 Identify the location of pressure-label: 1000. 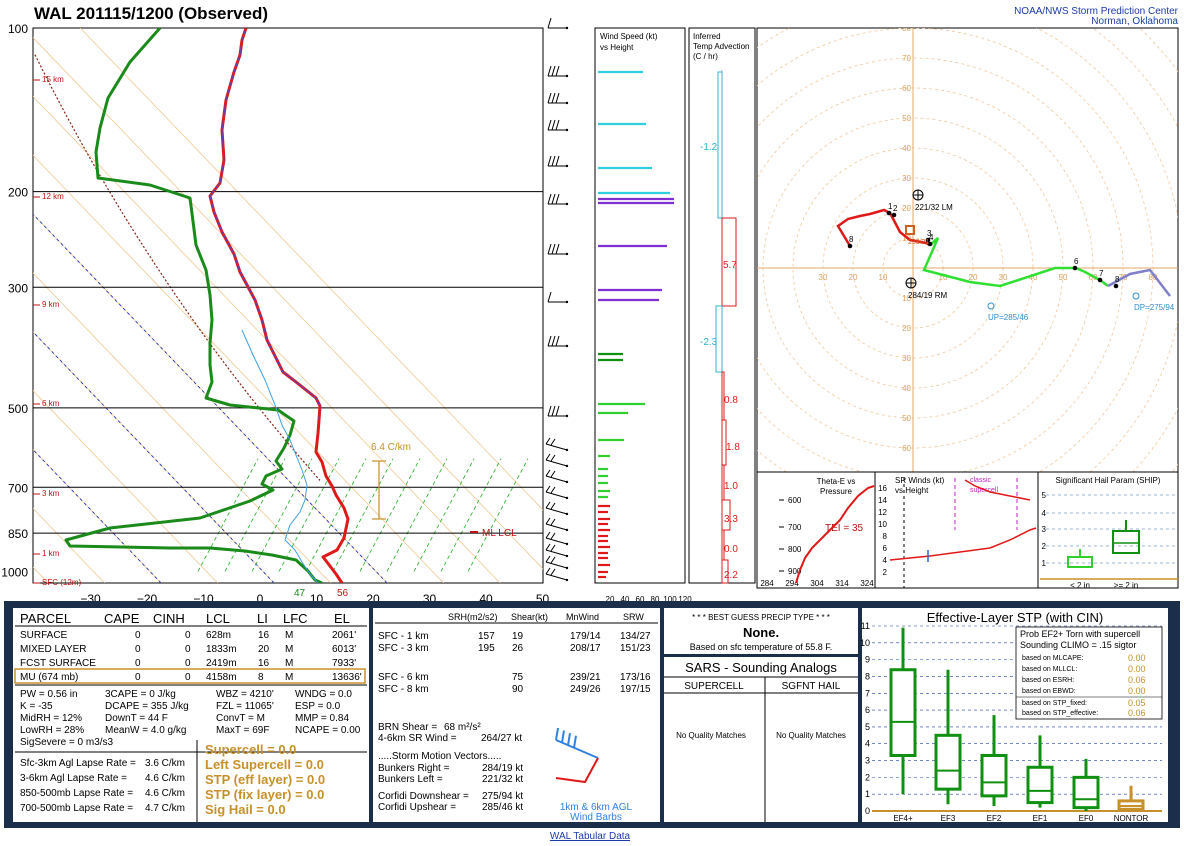
(14, 572).